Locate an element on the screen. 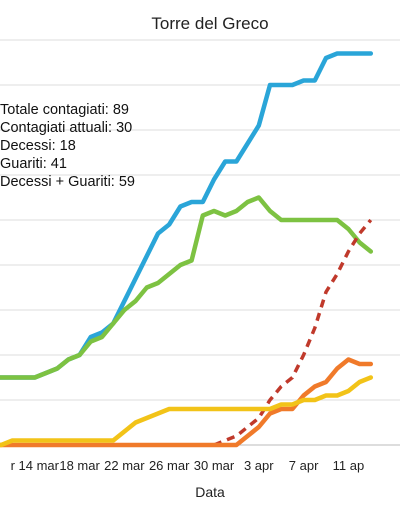 The height and width of the screenshot is (516, 400). info-totale: Totale contagiati: 89 is located at coordinates (64, 110).